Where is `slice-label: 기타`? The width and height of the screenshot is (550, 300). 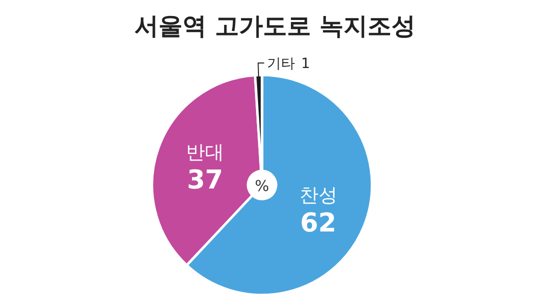
slice-label: 기타 is located at coordinates (281, 64).